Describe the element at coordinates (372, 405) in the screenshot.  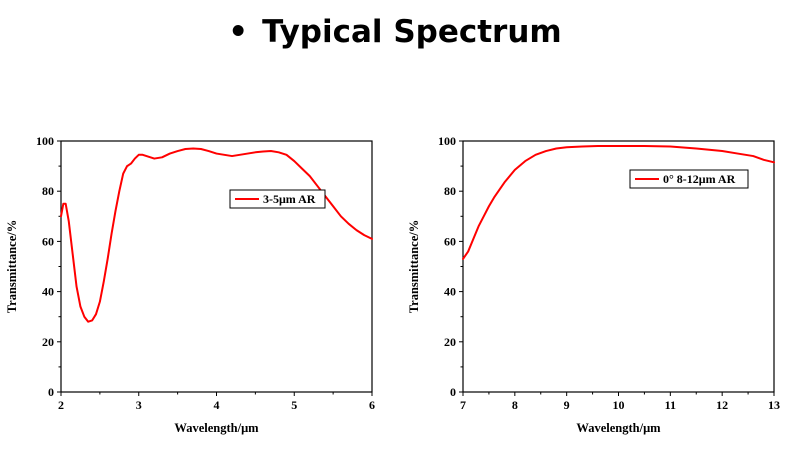
I see `chart-0-x-tick-label: 6` at that location.